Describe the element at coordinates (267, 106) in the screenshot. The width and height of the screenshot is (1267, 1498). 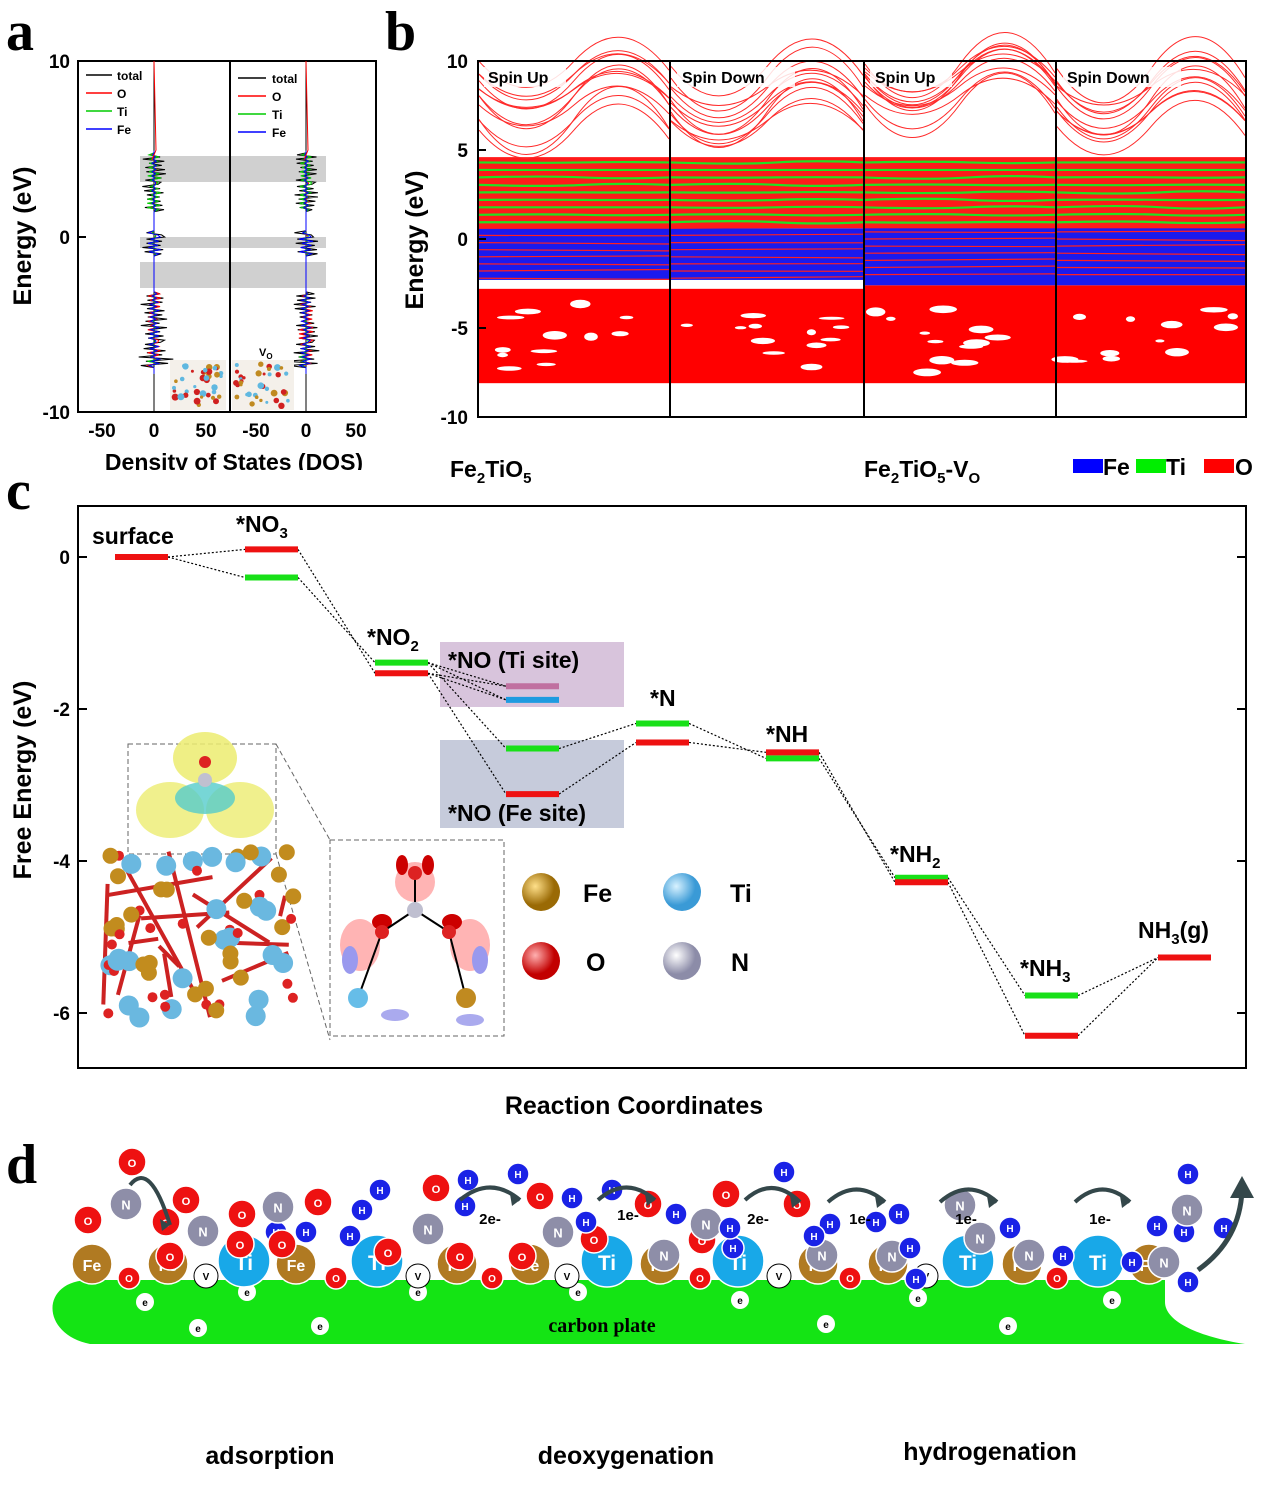
I see `dos-legend-right: total O Ti Fe` at that location.